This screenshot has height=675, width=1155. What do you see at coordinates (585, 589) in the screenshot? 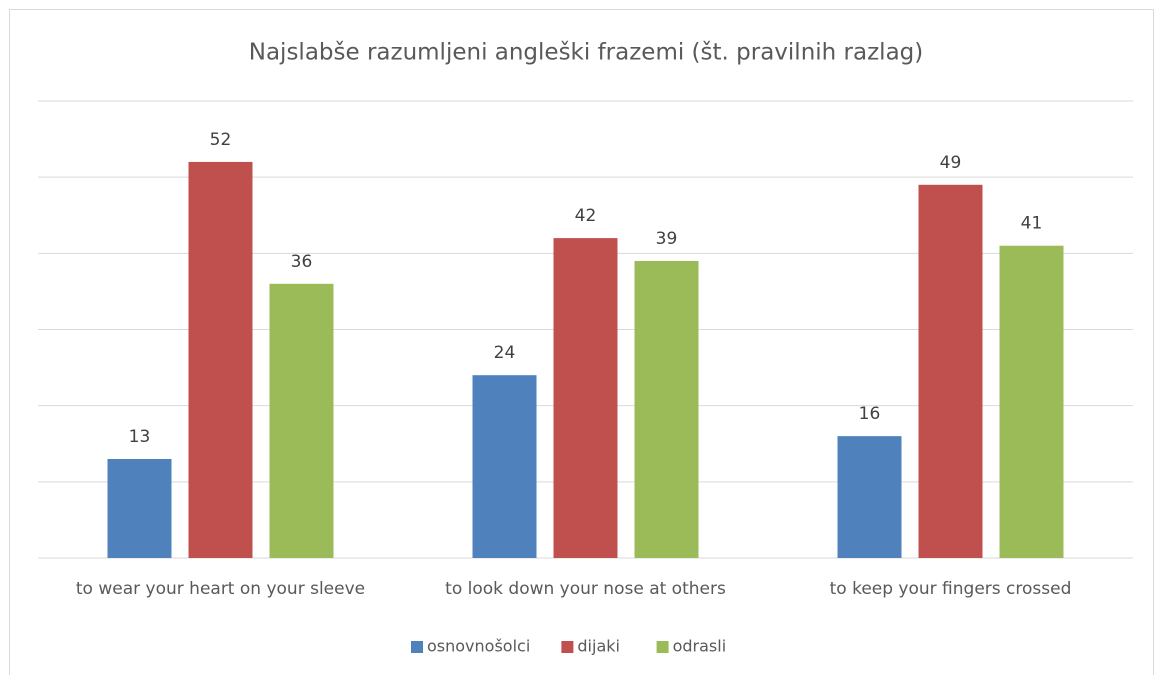
I see `x-tick-label: to look down your nose at others` at bounding box center [585, 589].